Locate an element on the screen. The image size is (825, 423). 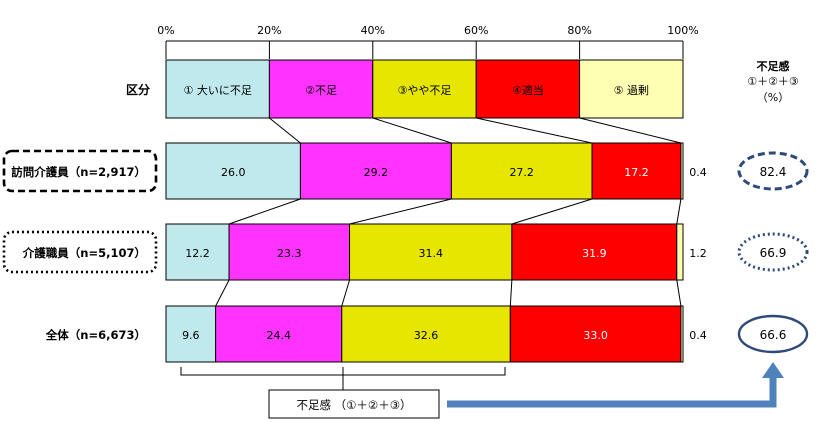
bar-value-label: 12.2 is located at coordinates (197, 253).